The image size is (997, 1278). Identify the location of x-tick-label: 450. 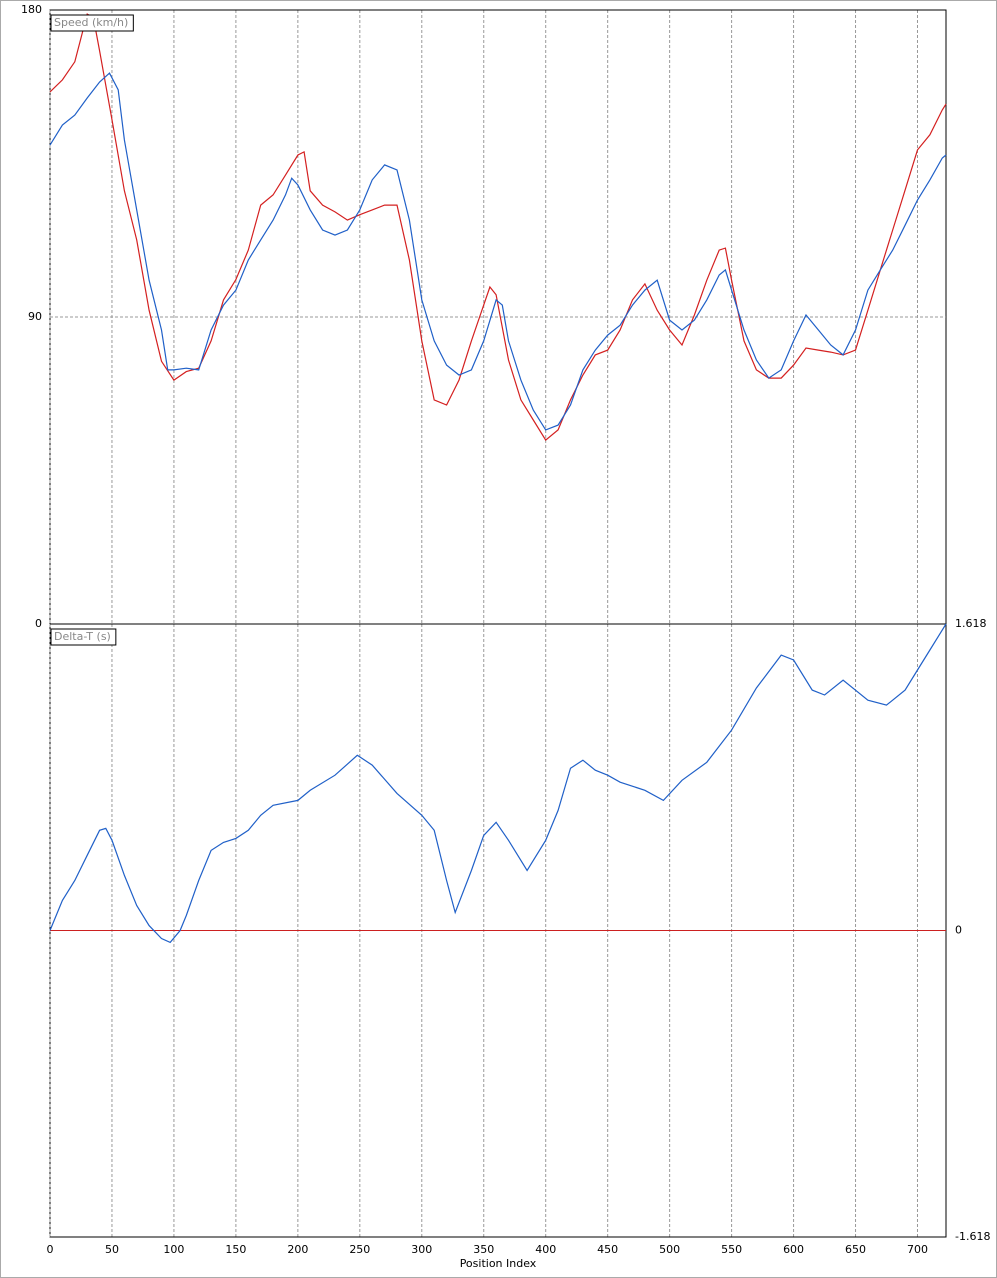
(607, 1249).